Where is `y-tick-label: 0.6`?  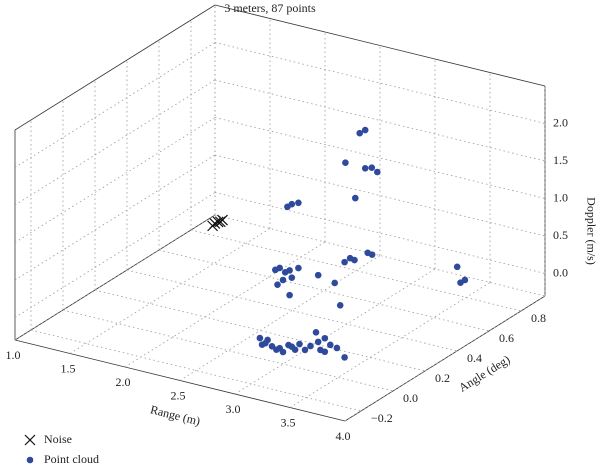 y-tick-label: 0.6 is located at coordinates (506, 338).